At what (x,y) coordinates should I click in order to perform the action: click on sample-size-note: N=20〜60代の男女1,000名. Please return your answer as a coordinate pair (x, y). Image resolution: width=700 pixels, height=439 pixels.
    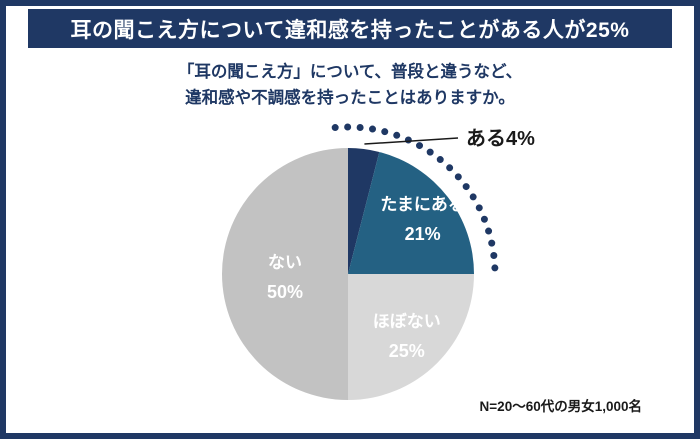
    Looking at the image, I should click on (560, 406).